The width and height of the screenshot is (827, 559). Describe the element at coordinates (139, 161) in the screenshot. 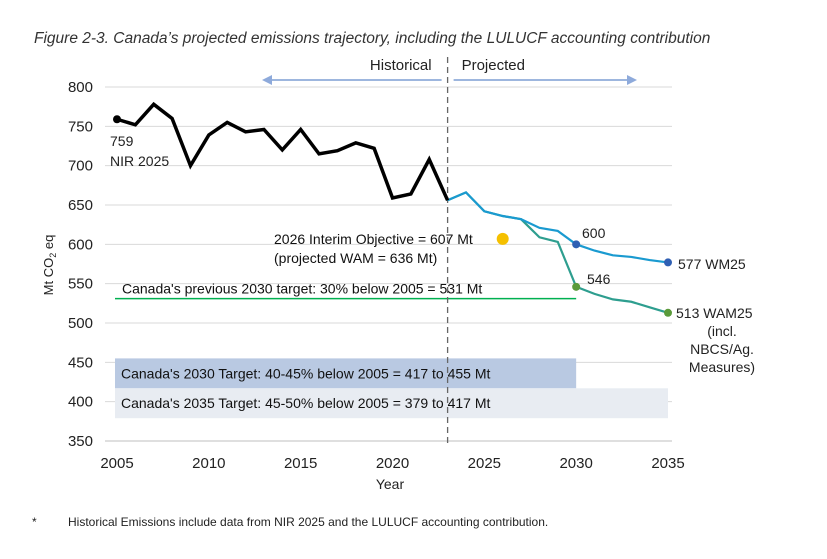

I see `start-source-label: NIR 2025` at that location.